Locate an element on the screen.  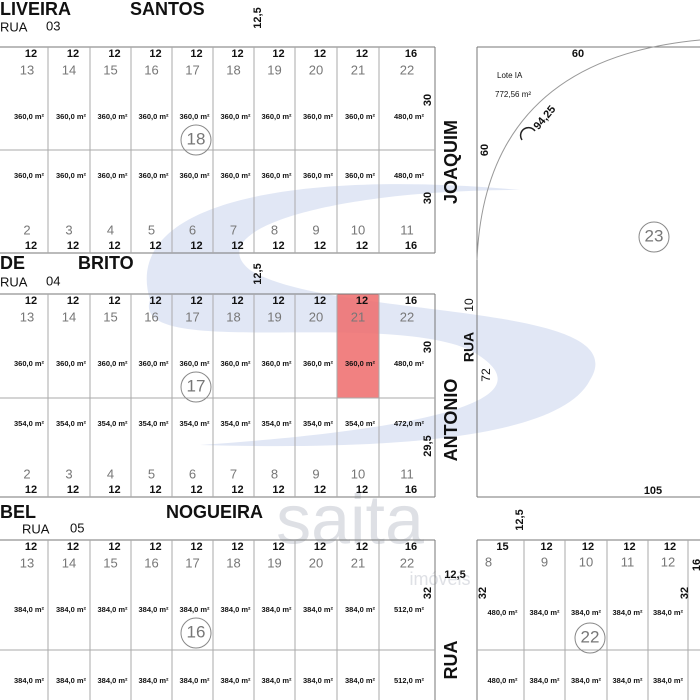
street-label: DE is located at coordinates (12, 263).